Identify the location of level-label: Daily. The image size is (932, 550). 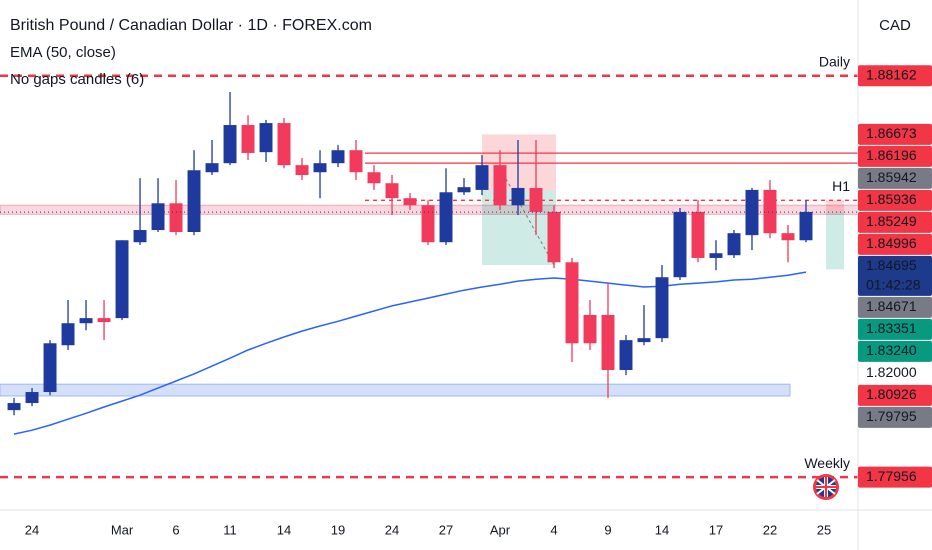
(834, 62).